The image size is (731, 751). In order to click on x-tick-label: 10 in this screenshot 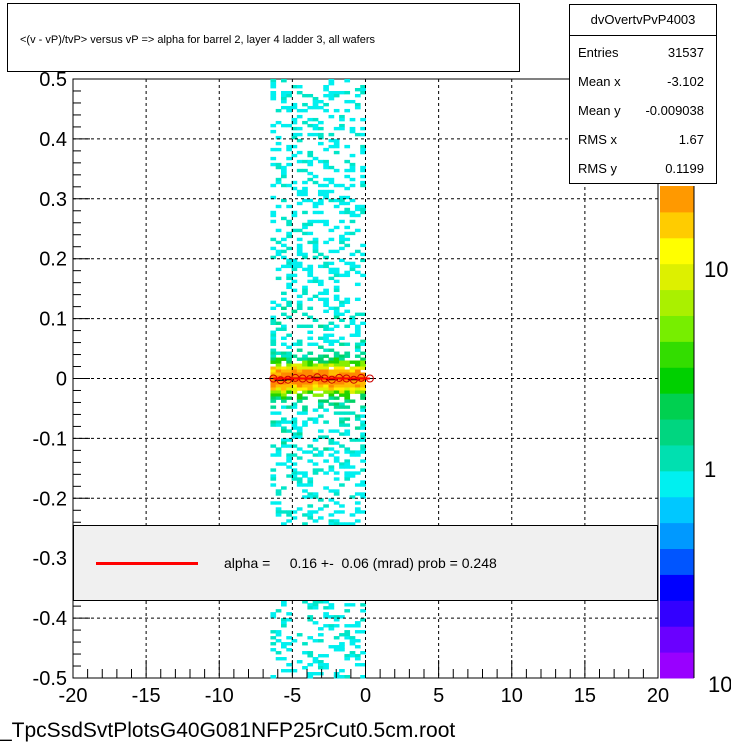, I will do `click(512, 696)`.